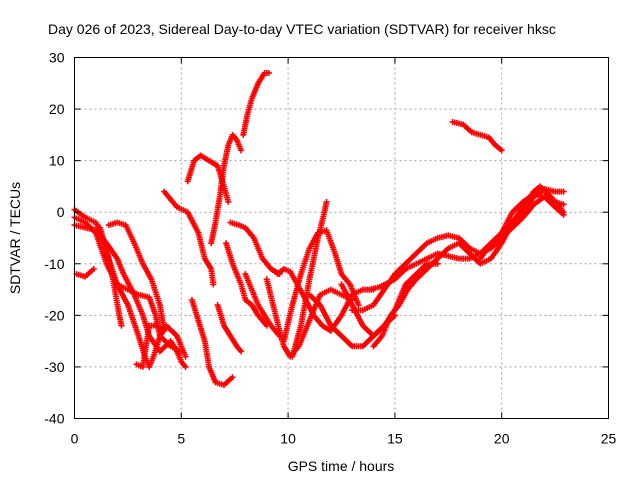  I want to click on x-axis-label: GPS time / hours, so click(341, 466).